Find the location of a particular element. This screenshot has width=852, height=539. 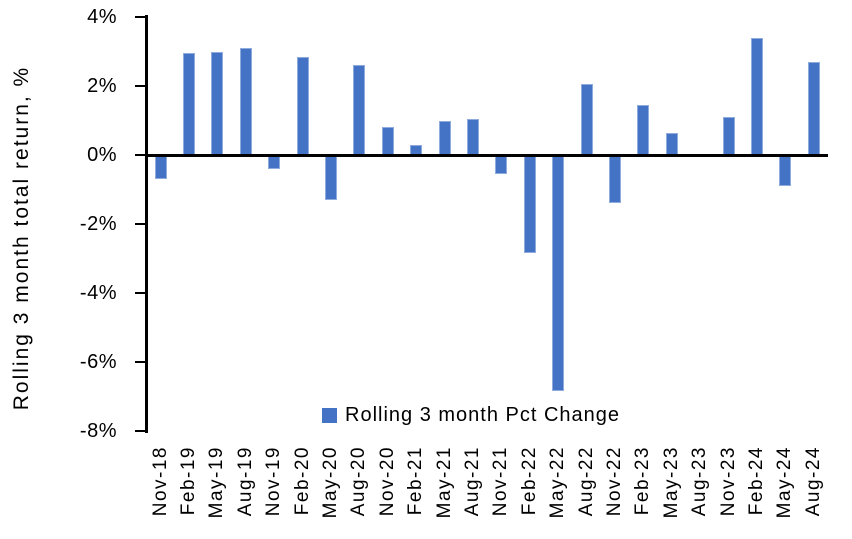

x-tick-label: Aug-20 is located at coordinates (359, 481).